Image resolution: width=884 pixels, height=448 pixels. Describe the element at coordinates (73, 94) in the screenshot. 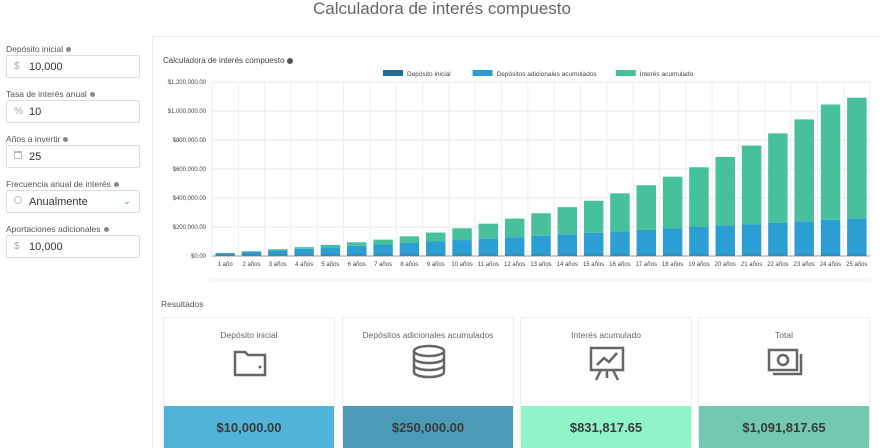

I see `interest-rate-label: Tasa de interés anual` at that location.